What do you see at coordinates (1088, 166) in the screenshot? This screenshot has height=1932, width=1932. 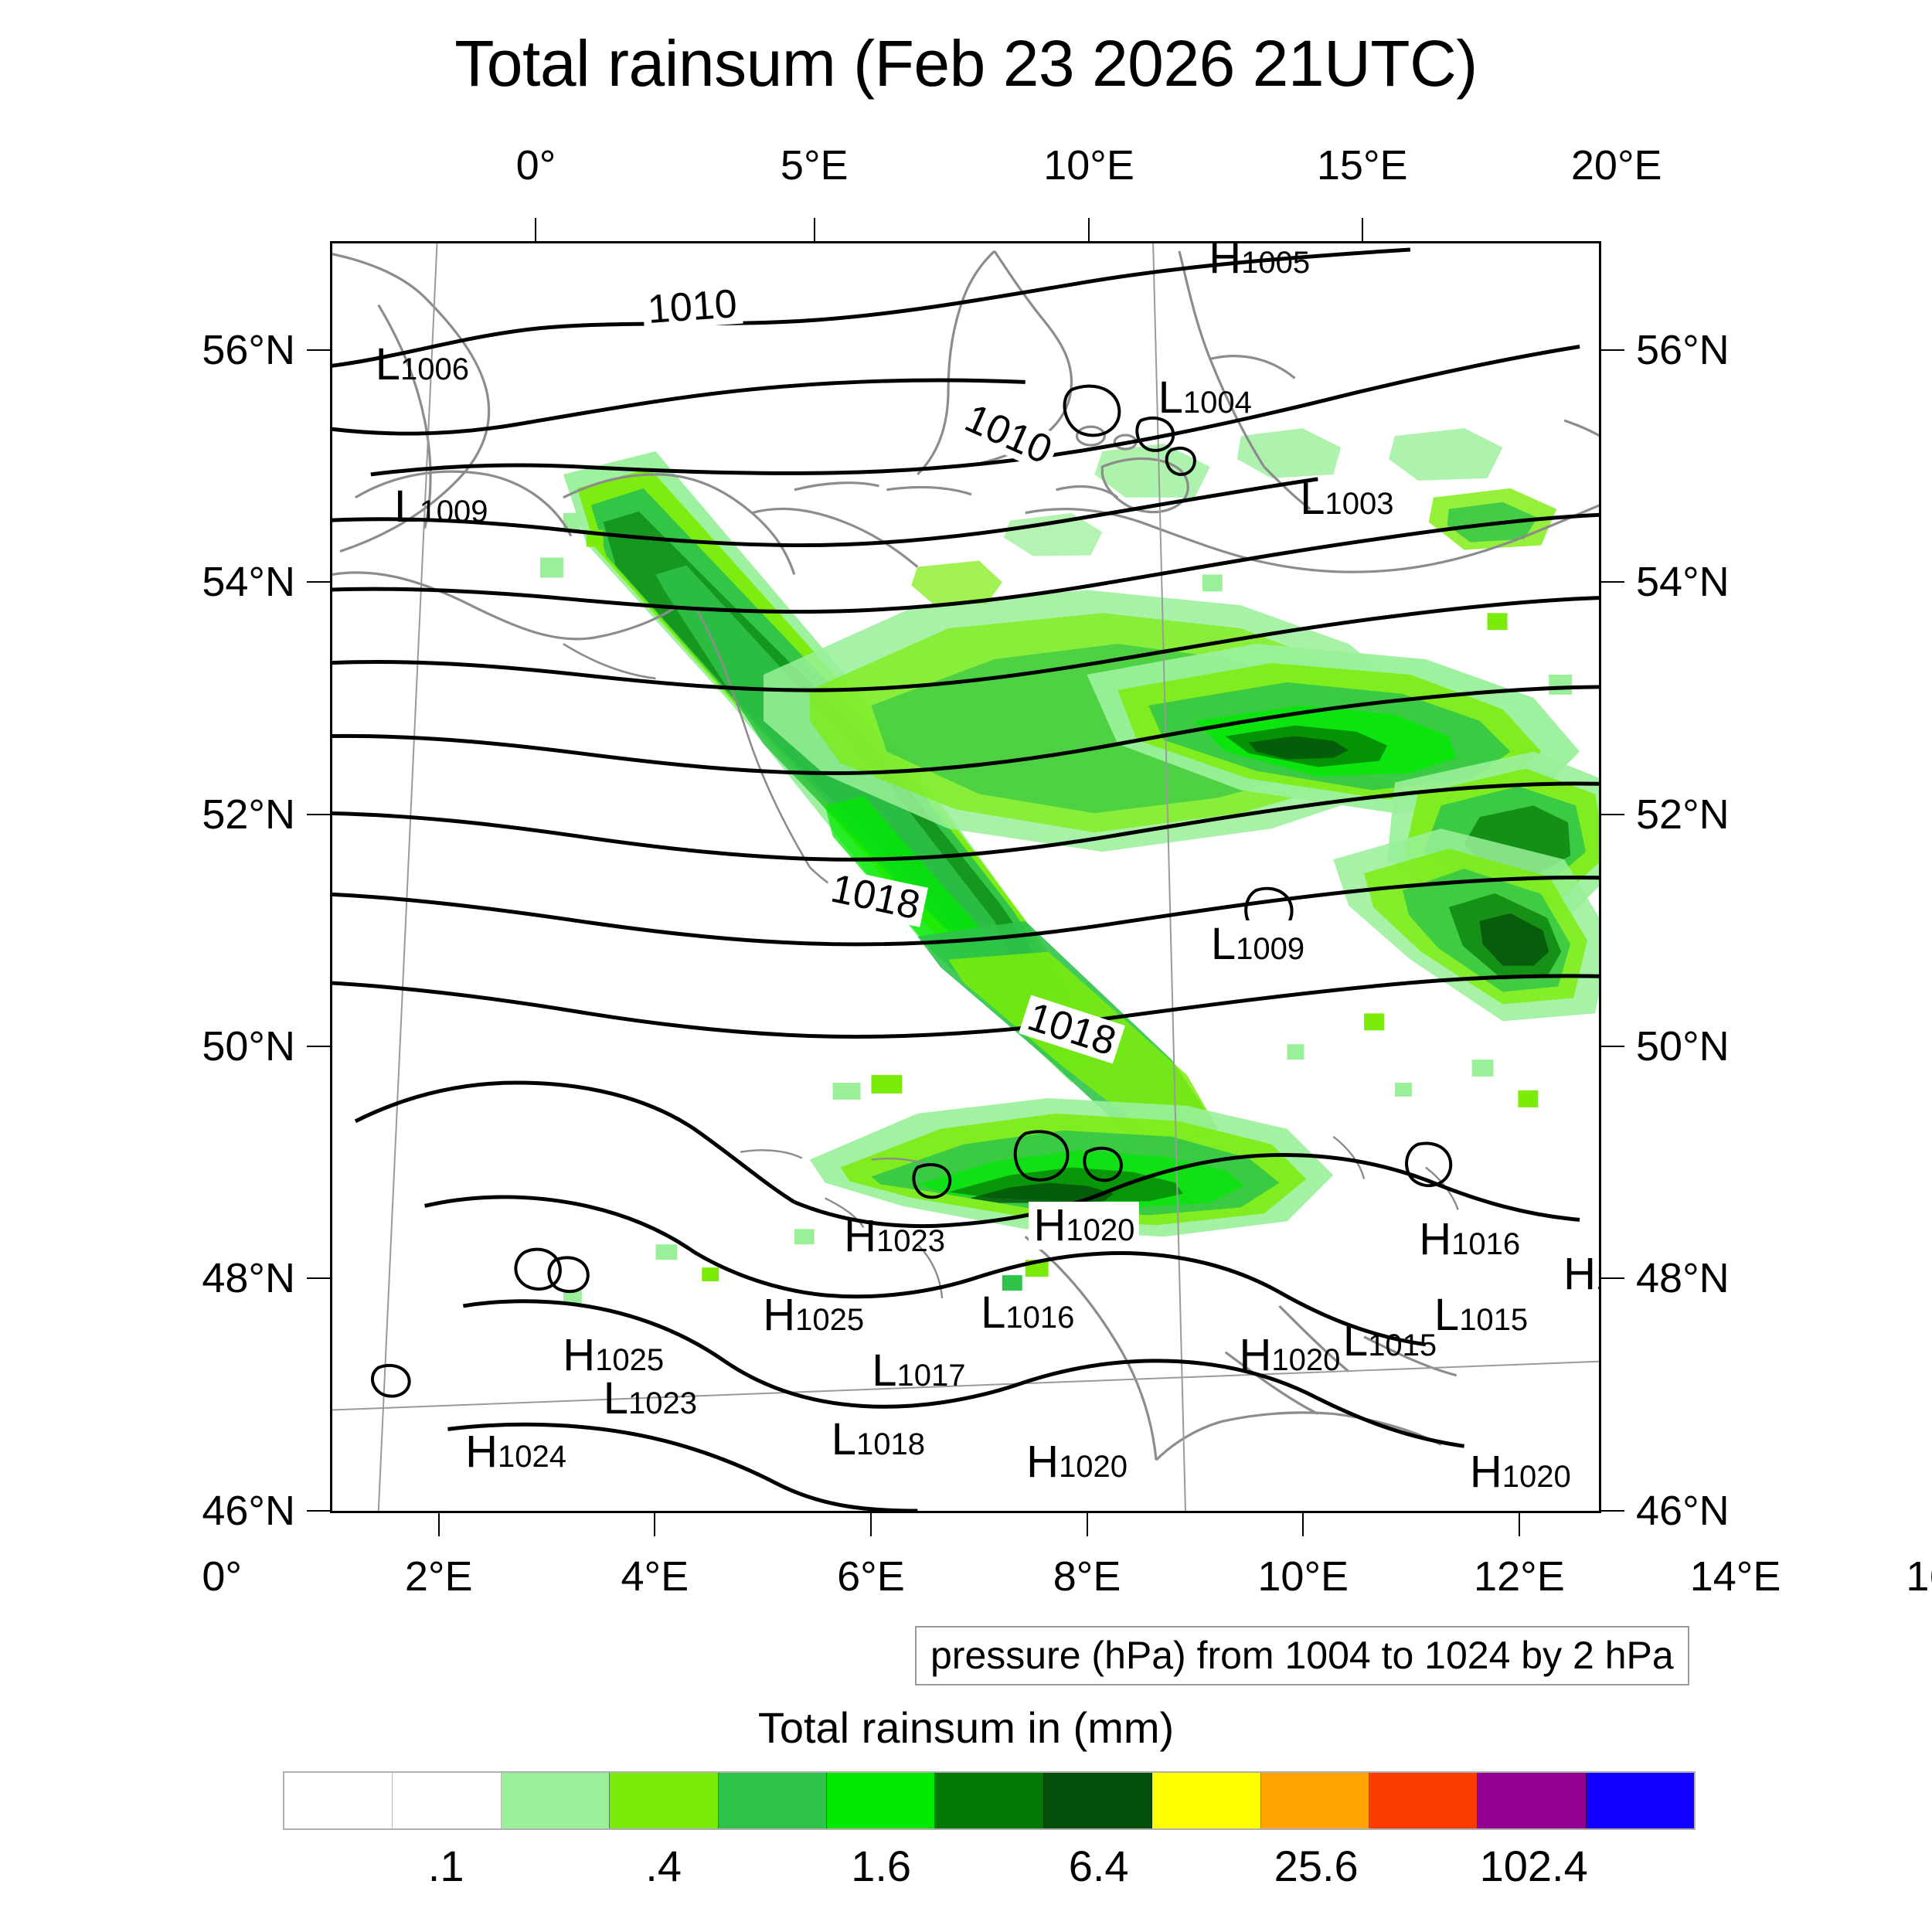 I see `top-axis-label-2: 10°E` at bounding box center [1088, 166].